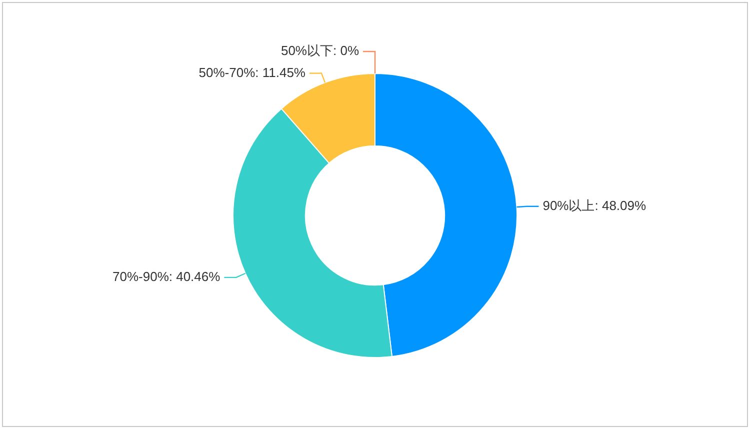 The width and height of the screenshot is (750, 429). What do you see at coordinates (227, 72) in the screenshot?
I see `slice-label: 50%-70%` at bounding box center [227, 72].